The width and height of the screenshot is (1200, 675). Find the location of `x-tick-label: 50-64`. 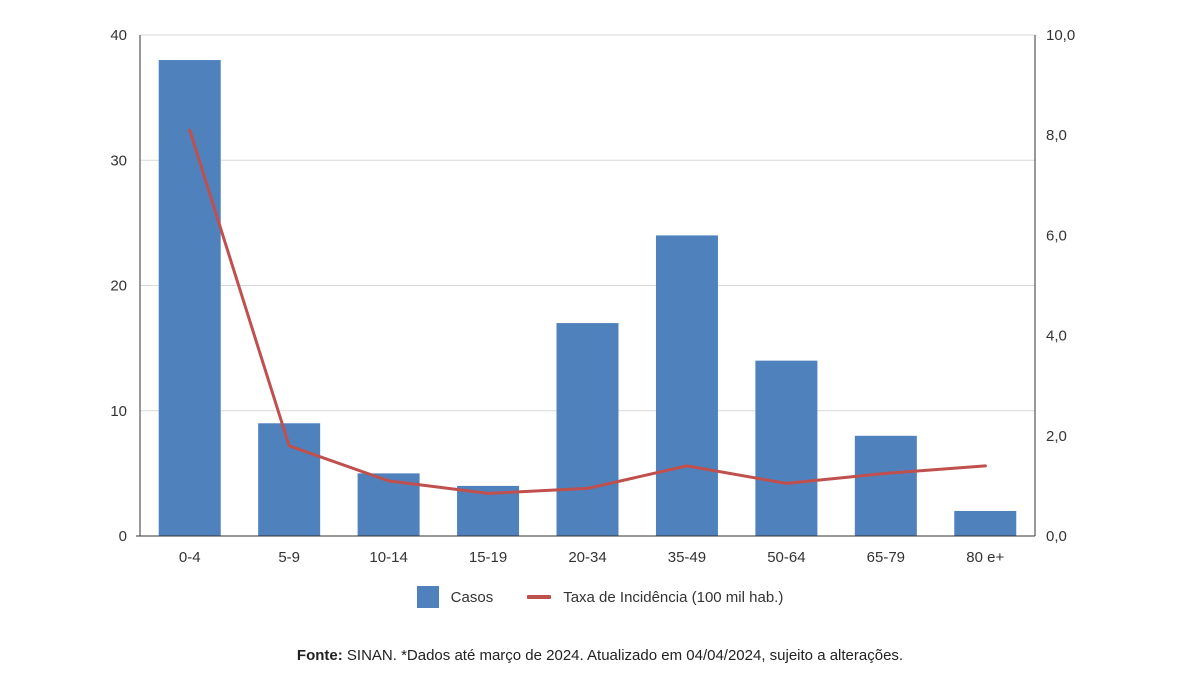

x-tick-label: 50-64 is located at coordinates (786, 557).